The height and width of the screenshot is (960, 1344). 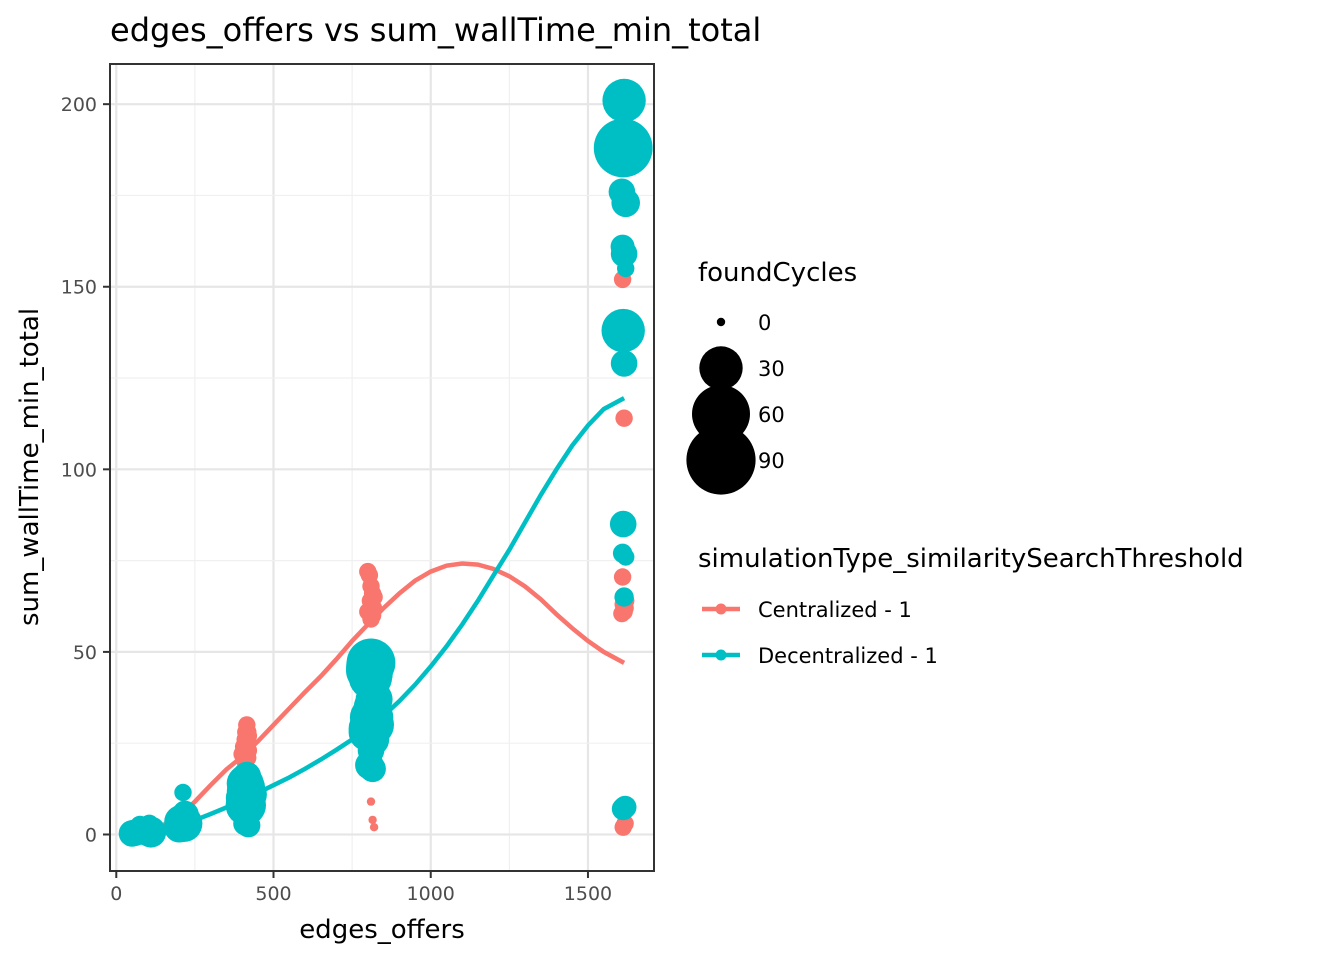 I want to click on x-axis-title: edges_offers, so click(x=382, y=930).